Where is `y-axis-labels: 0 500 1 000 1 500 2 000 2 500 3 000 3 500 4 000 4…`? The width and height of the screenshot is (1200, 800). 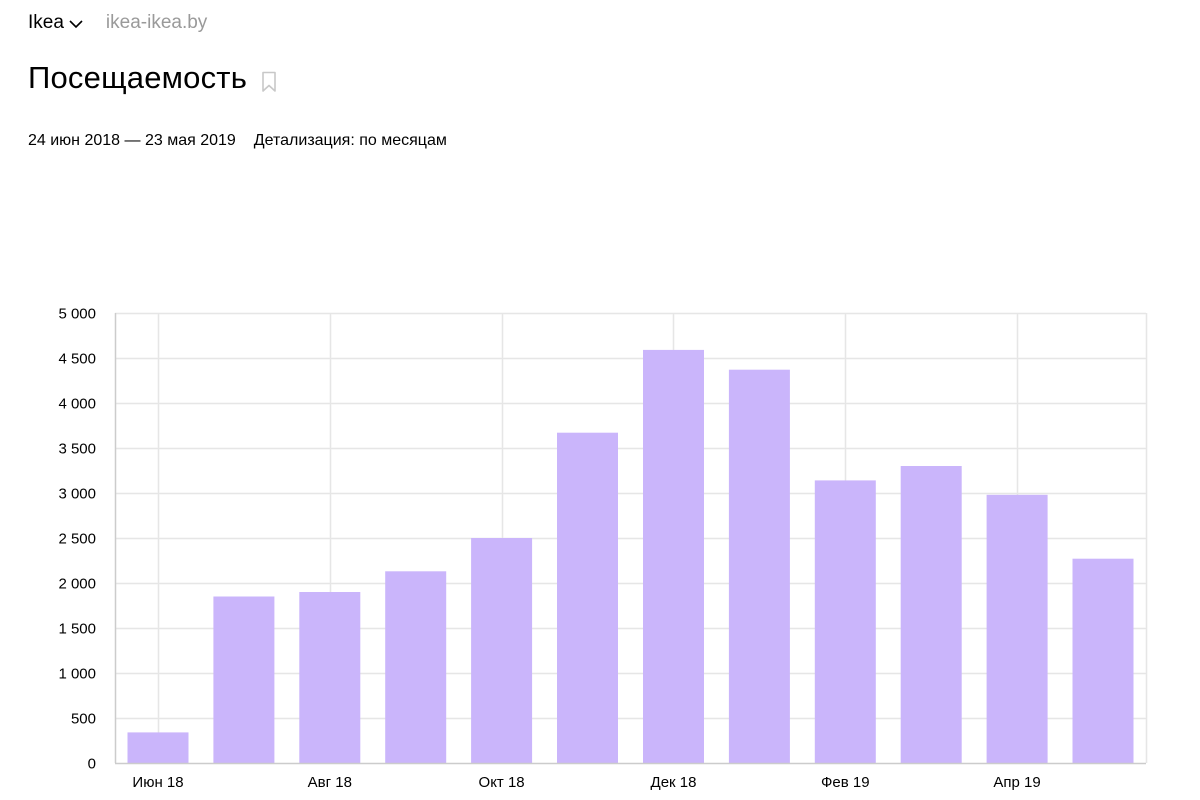 y-axis-labels: 0 500 1 000 1 500 2 000 2 500 3 000 3 500 4 000 4… is located at coordinates (77, 539).